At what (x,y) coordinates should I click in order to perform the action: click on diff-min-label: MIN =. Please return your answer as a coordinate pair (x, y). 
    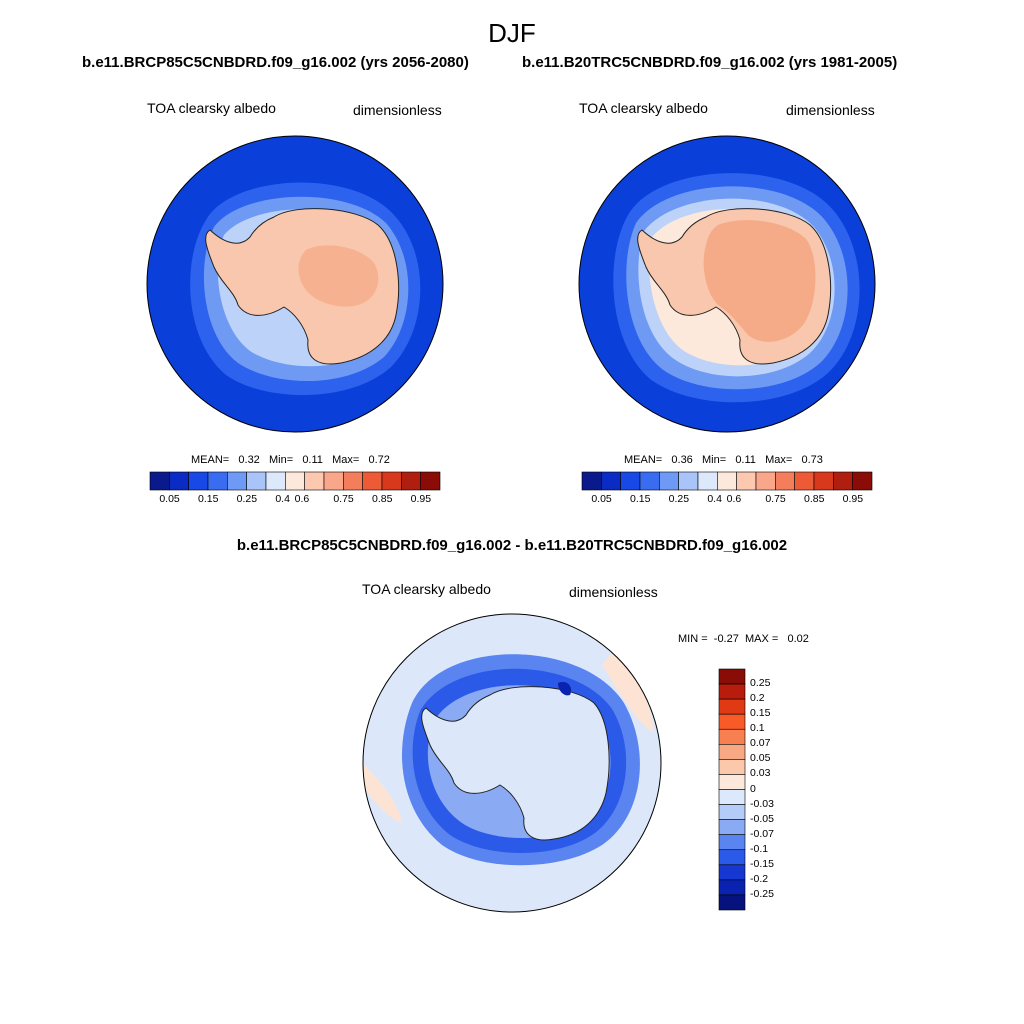
    Looking at the image, I should click on (693, 639).